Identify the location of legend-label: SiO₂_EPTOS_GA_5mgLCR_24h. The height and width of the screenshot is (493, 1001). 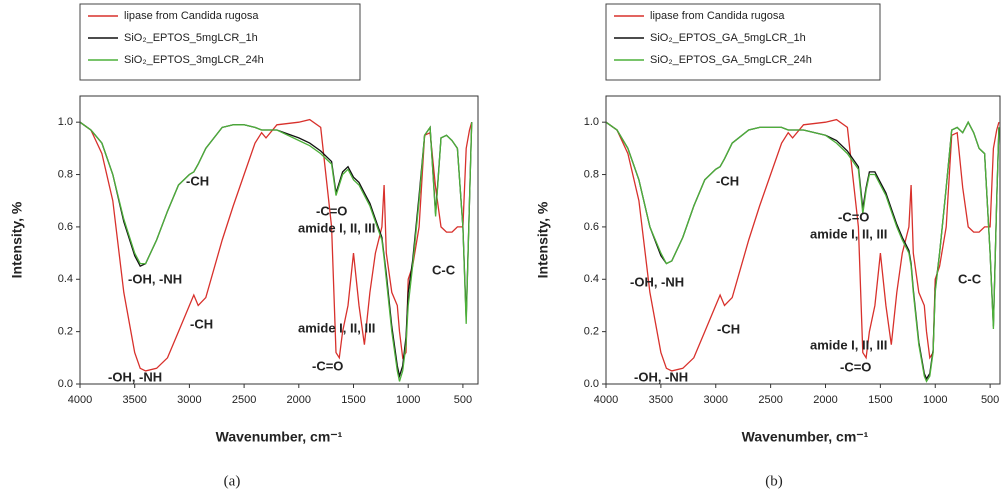
(731, 60).